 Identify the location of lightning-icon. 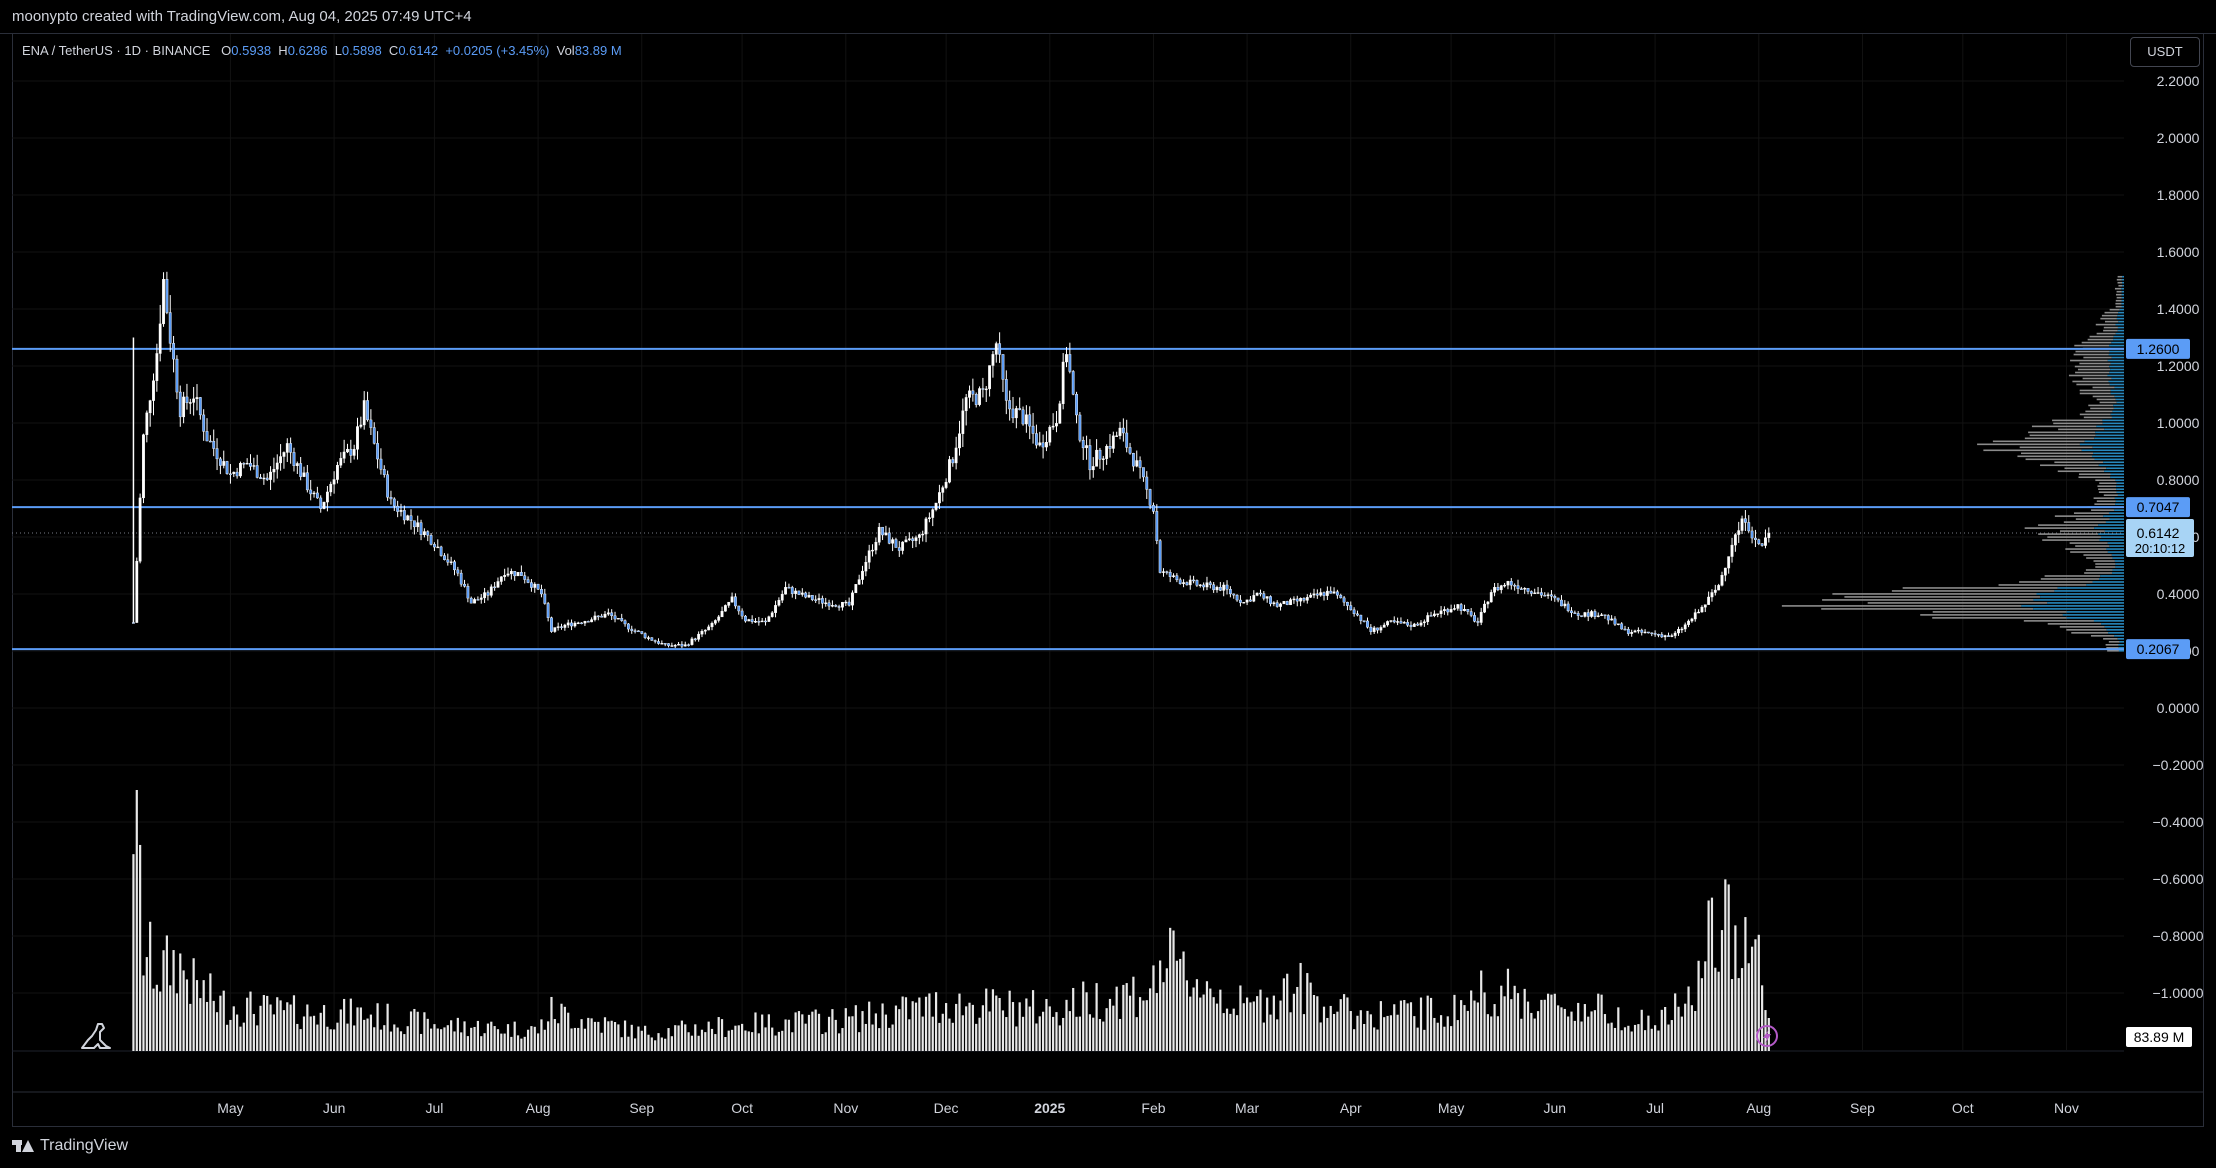
(1767, 1036).